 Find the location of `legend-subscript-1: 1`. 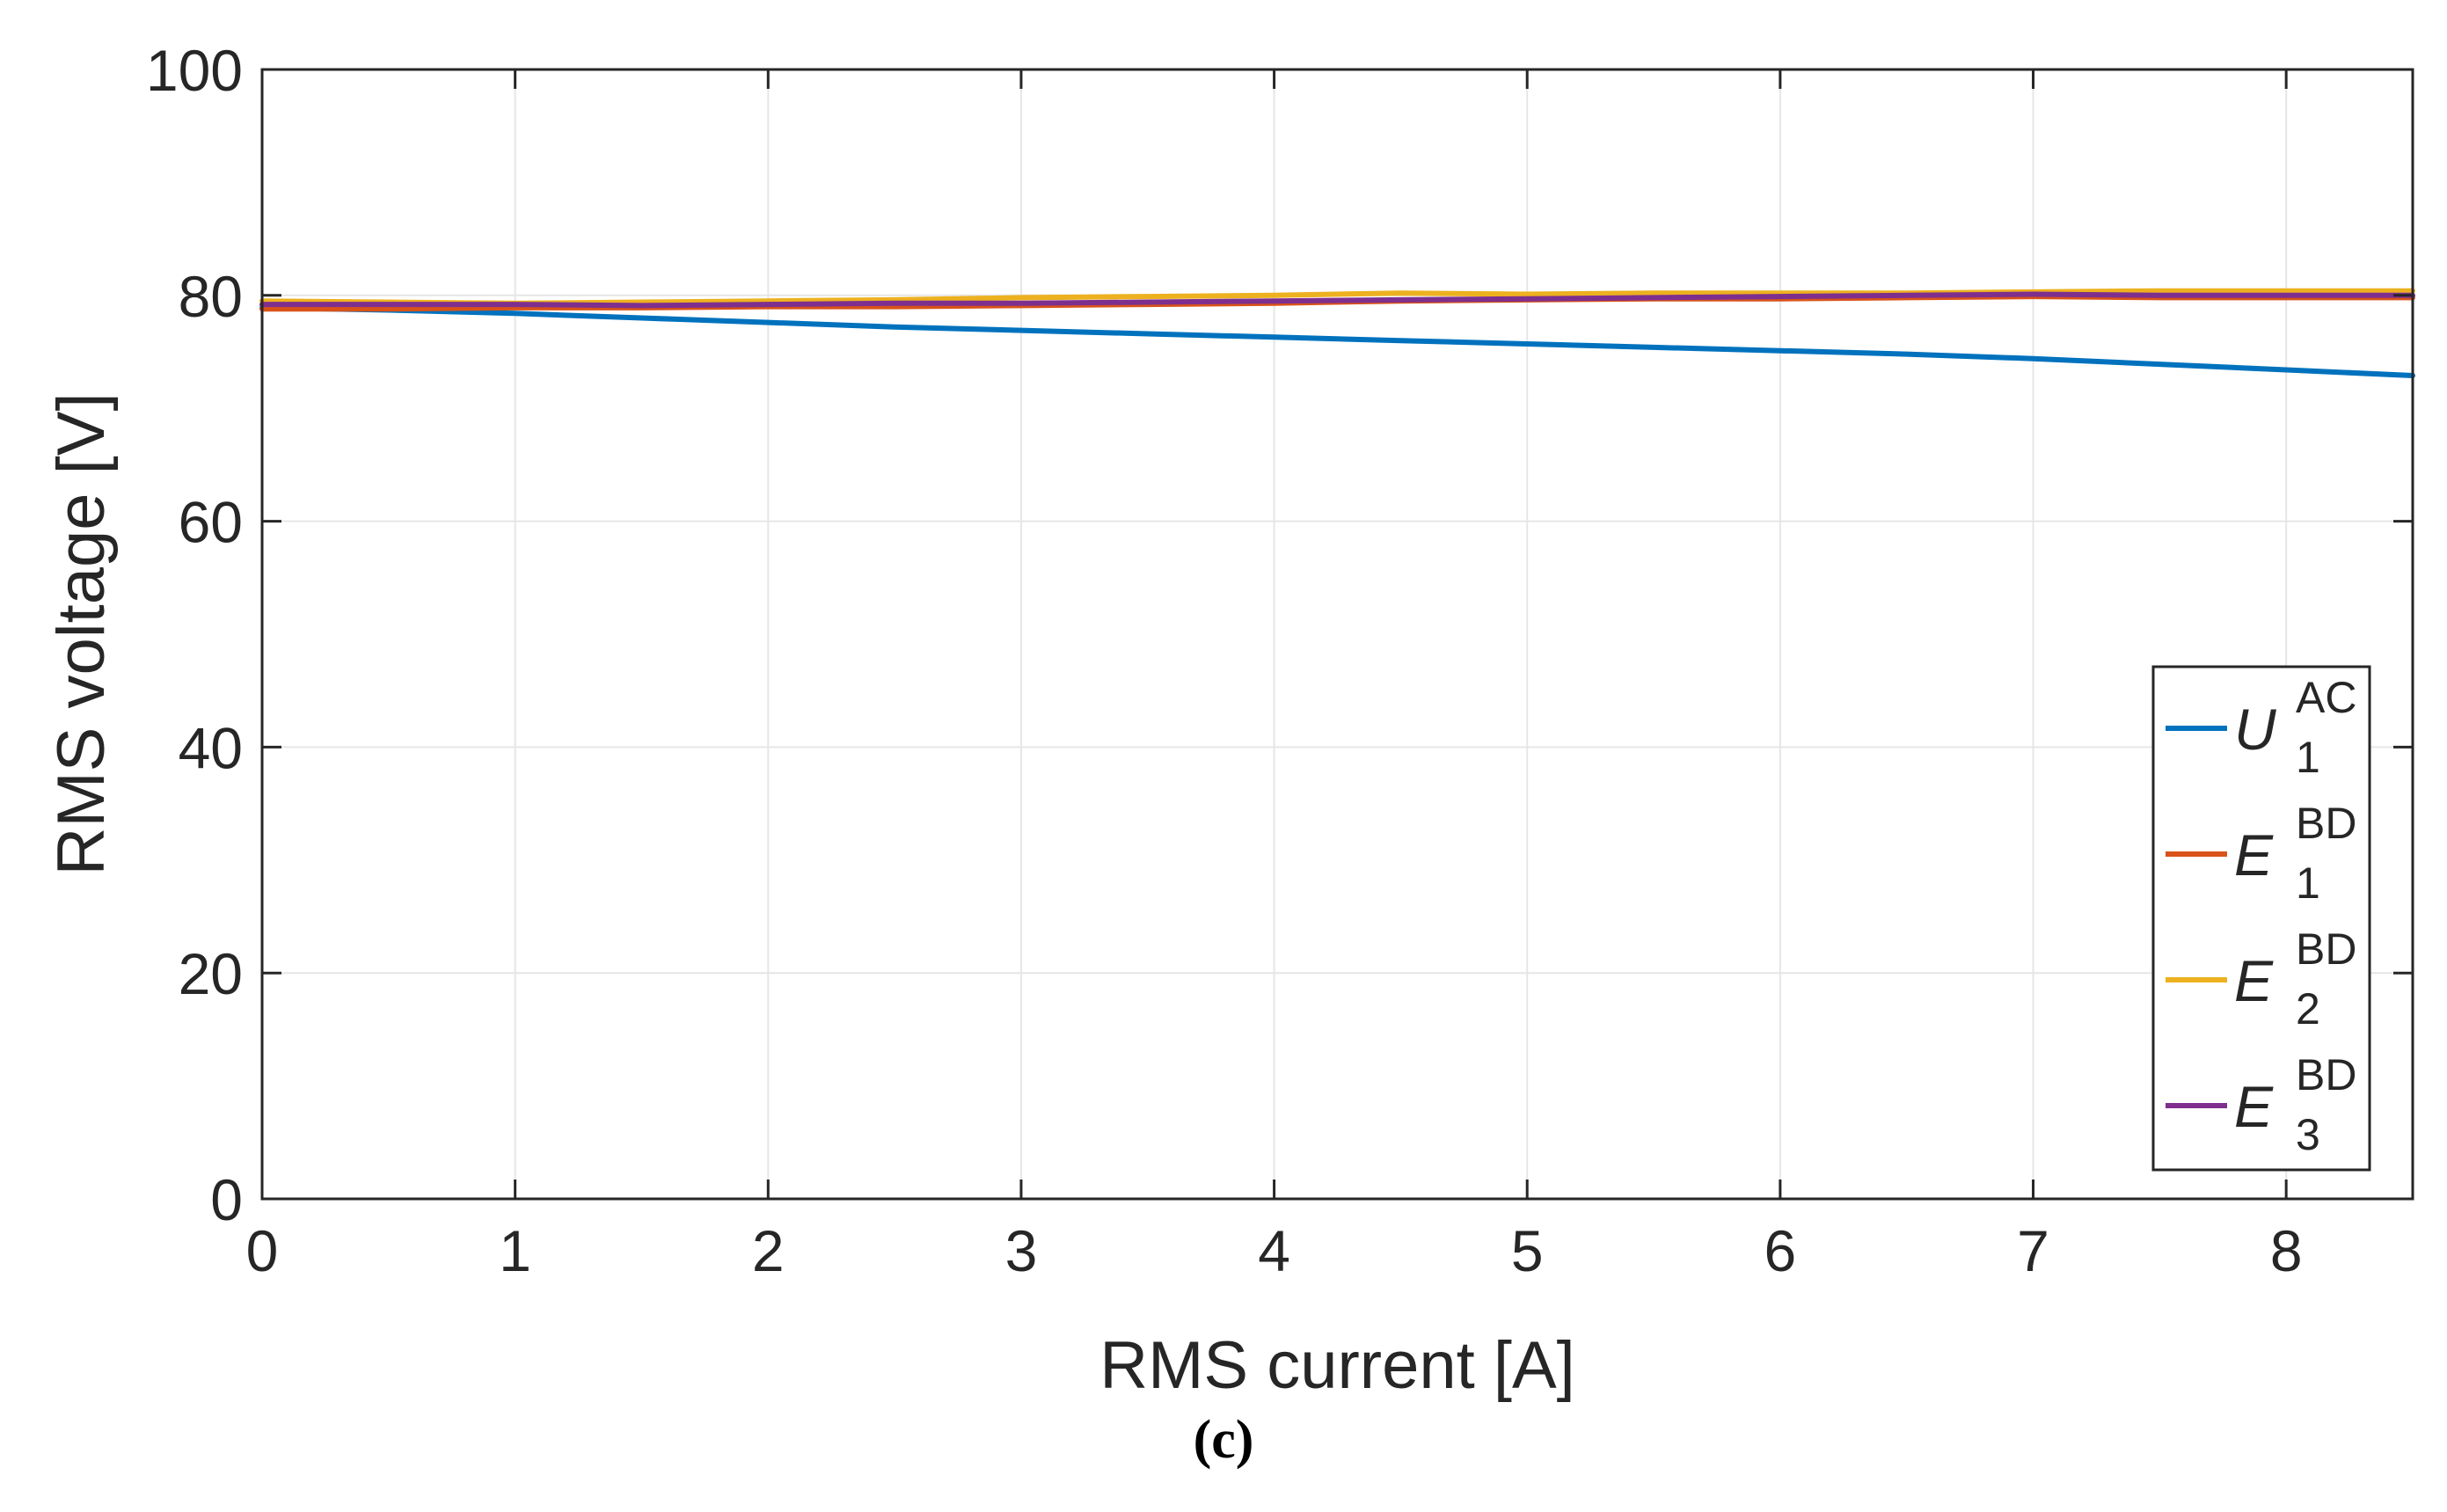

legend-subscript-1: 1 is located at coordinates (2308, 757).